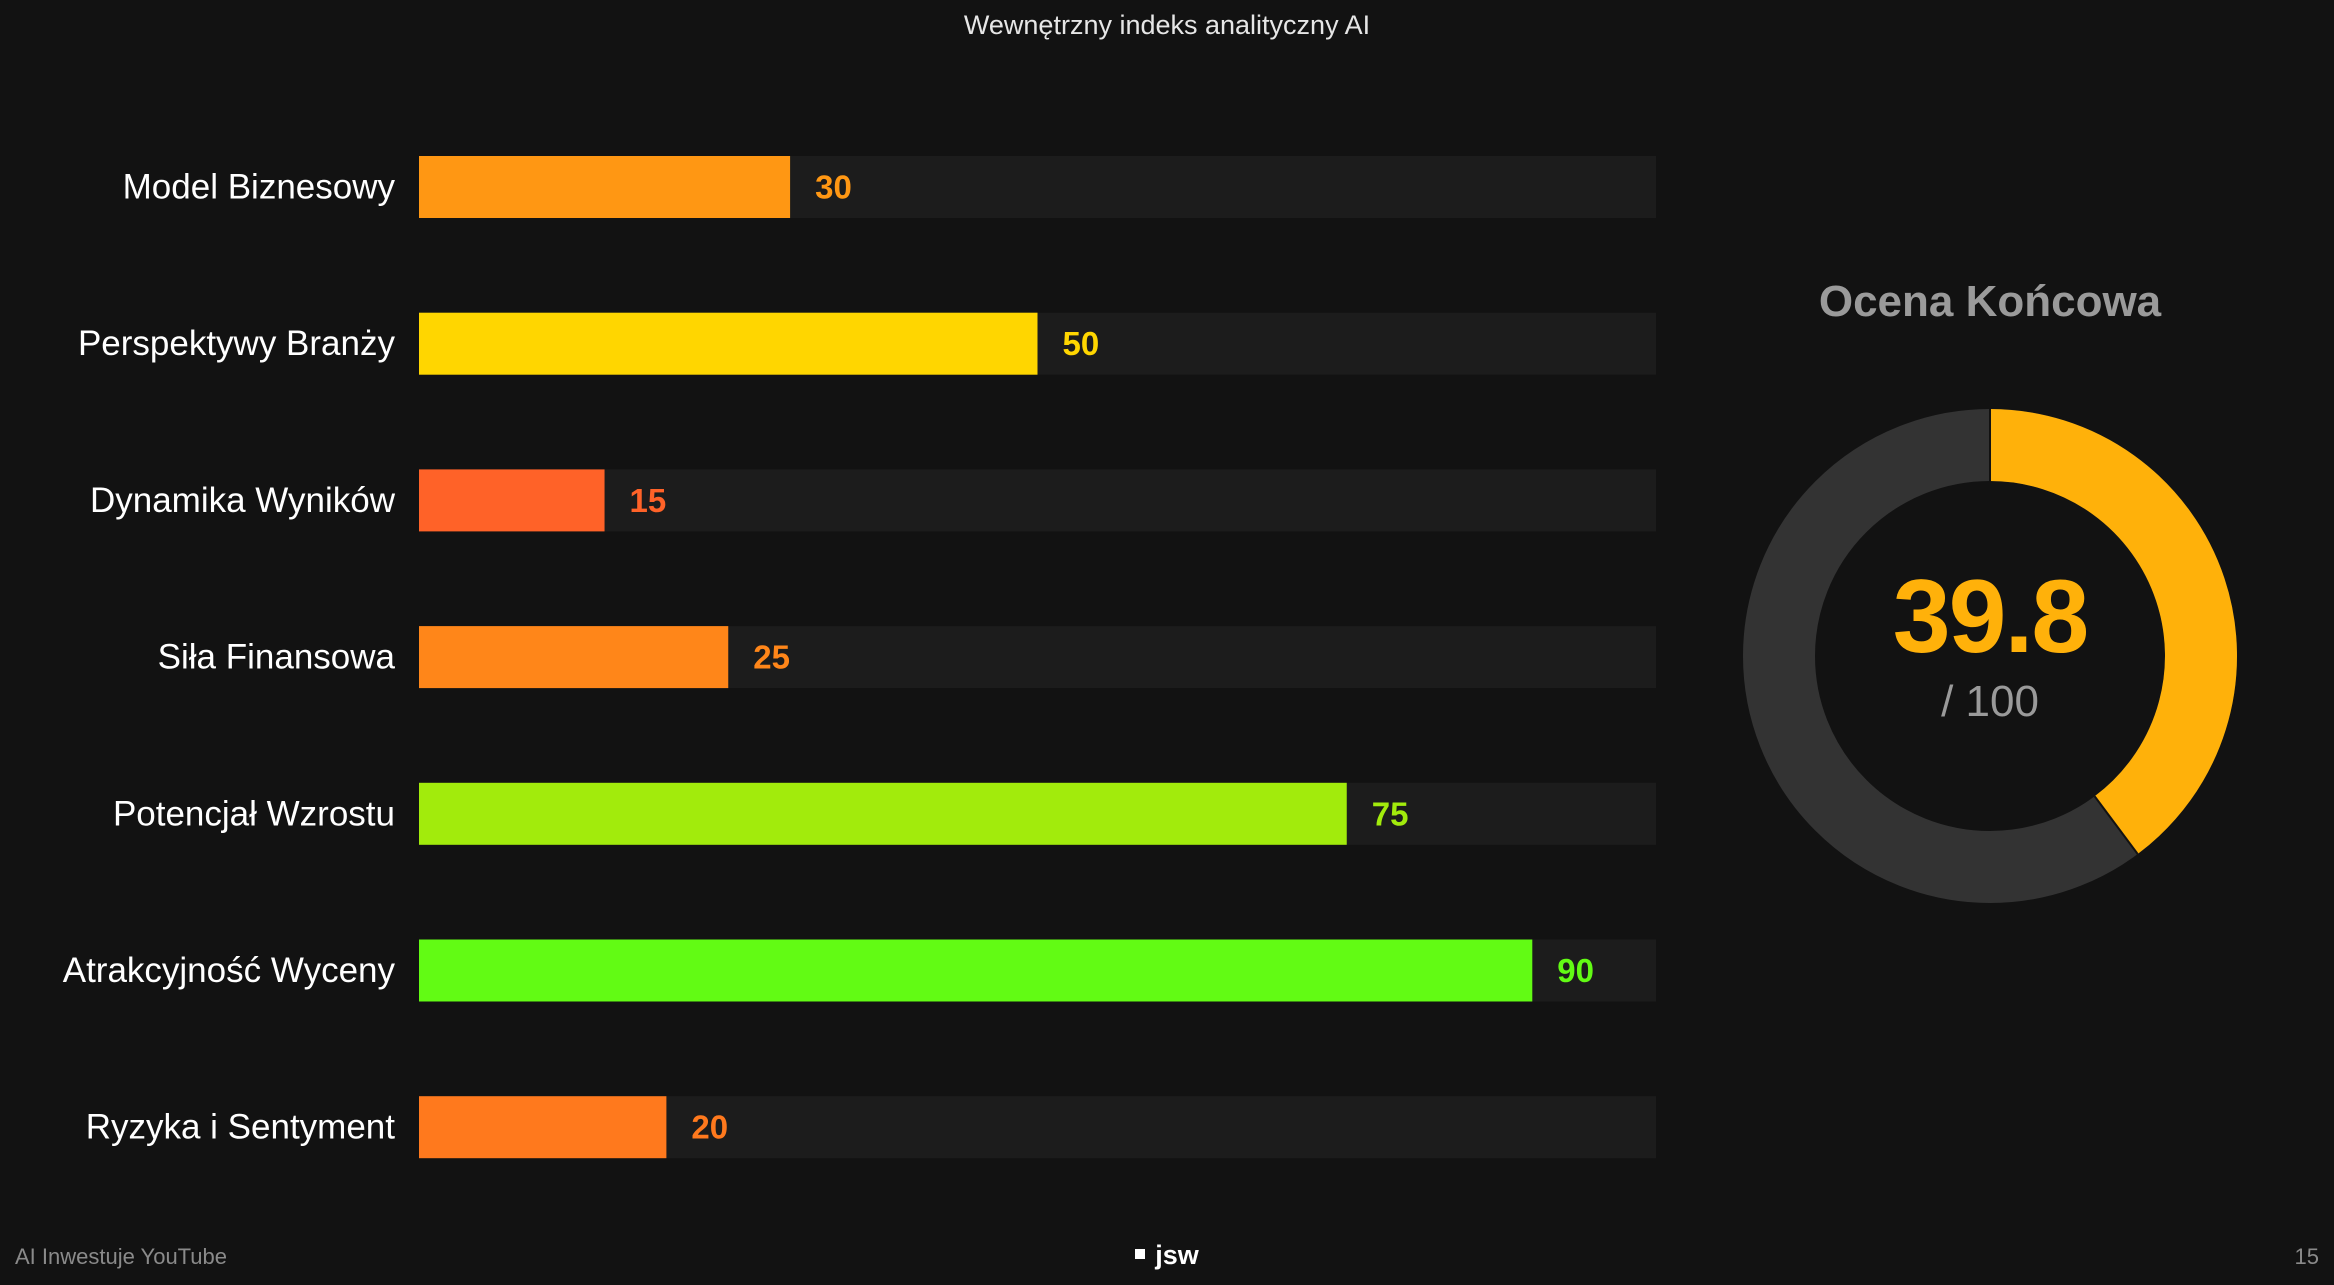 This screenshot has height=1285, width=2334. I want to click on category-label: Atrakcyjność Wyceny, so click(229, 970).